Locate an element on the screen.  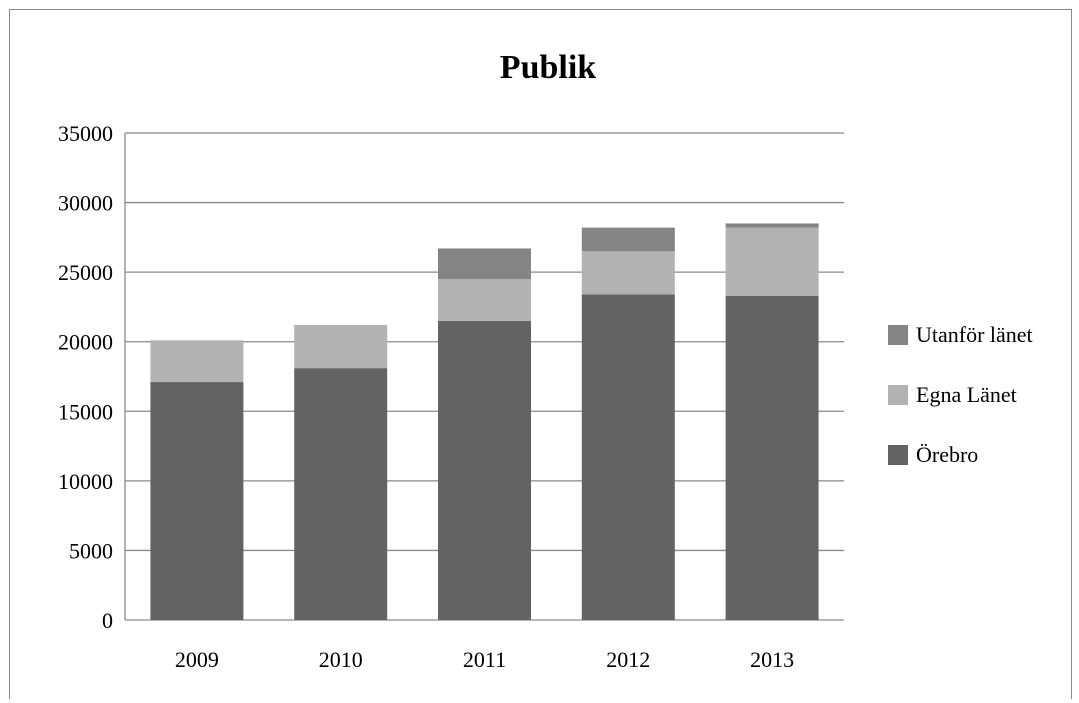
y-tick-label: 35000 is located at coordinates (85, 133).